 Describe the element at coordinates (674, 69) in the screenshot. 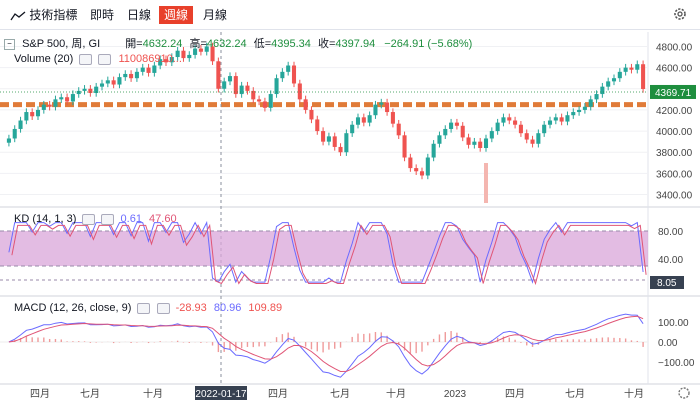

I see `price-tick-label: 4600.00` at that location.